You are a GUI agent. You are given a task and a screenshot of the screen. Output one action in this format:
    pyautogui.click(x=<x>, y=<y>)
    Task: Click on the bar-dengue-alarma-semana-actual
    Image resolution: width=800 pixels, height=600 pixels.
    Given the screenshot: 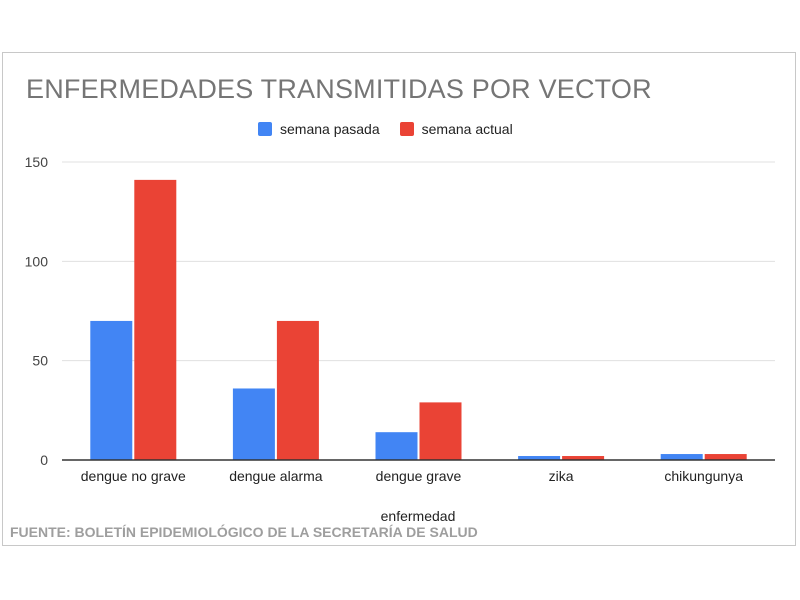 What is the action you would take?
    pyautogui.click(x=297, y=390)
    